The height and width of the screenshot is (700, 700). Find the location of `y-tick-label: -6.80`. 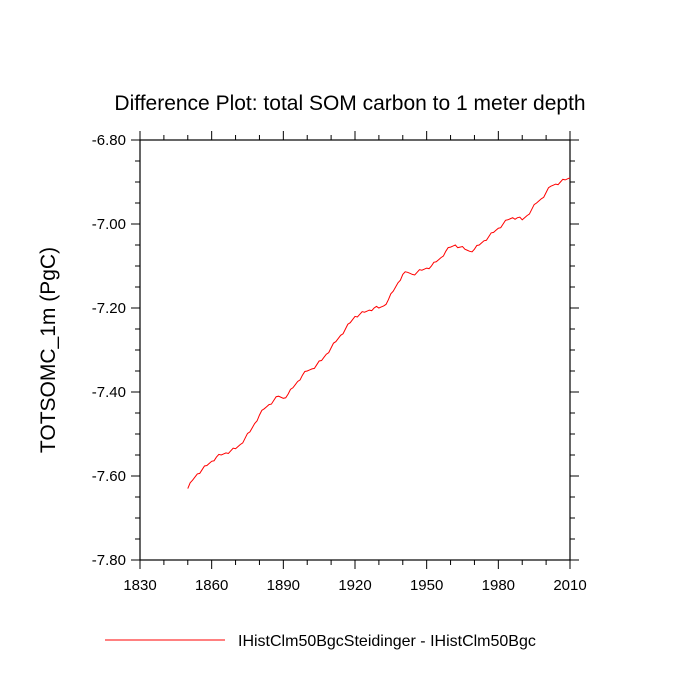

y-tick-label: -6.80 is located at coordinates (109, 140).